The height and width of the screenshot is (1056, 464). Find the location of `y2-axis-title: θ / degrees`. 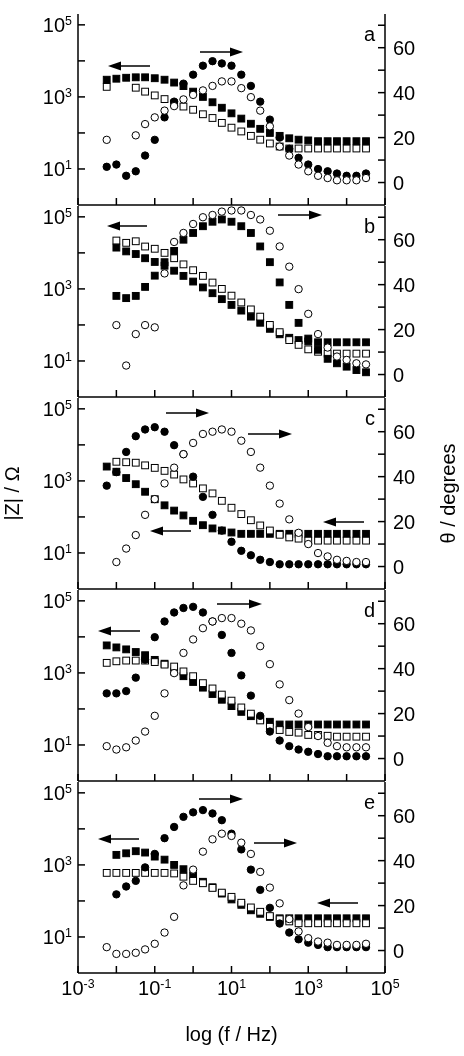

y2-axis-title: θ / degrees is located at coordinates (448, 493).